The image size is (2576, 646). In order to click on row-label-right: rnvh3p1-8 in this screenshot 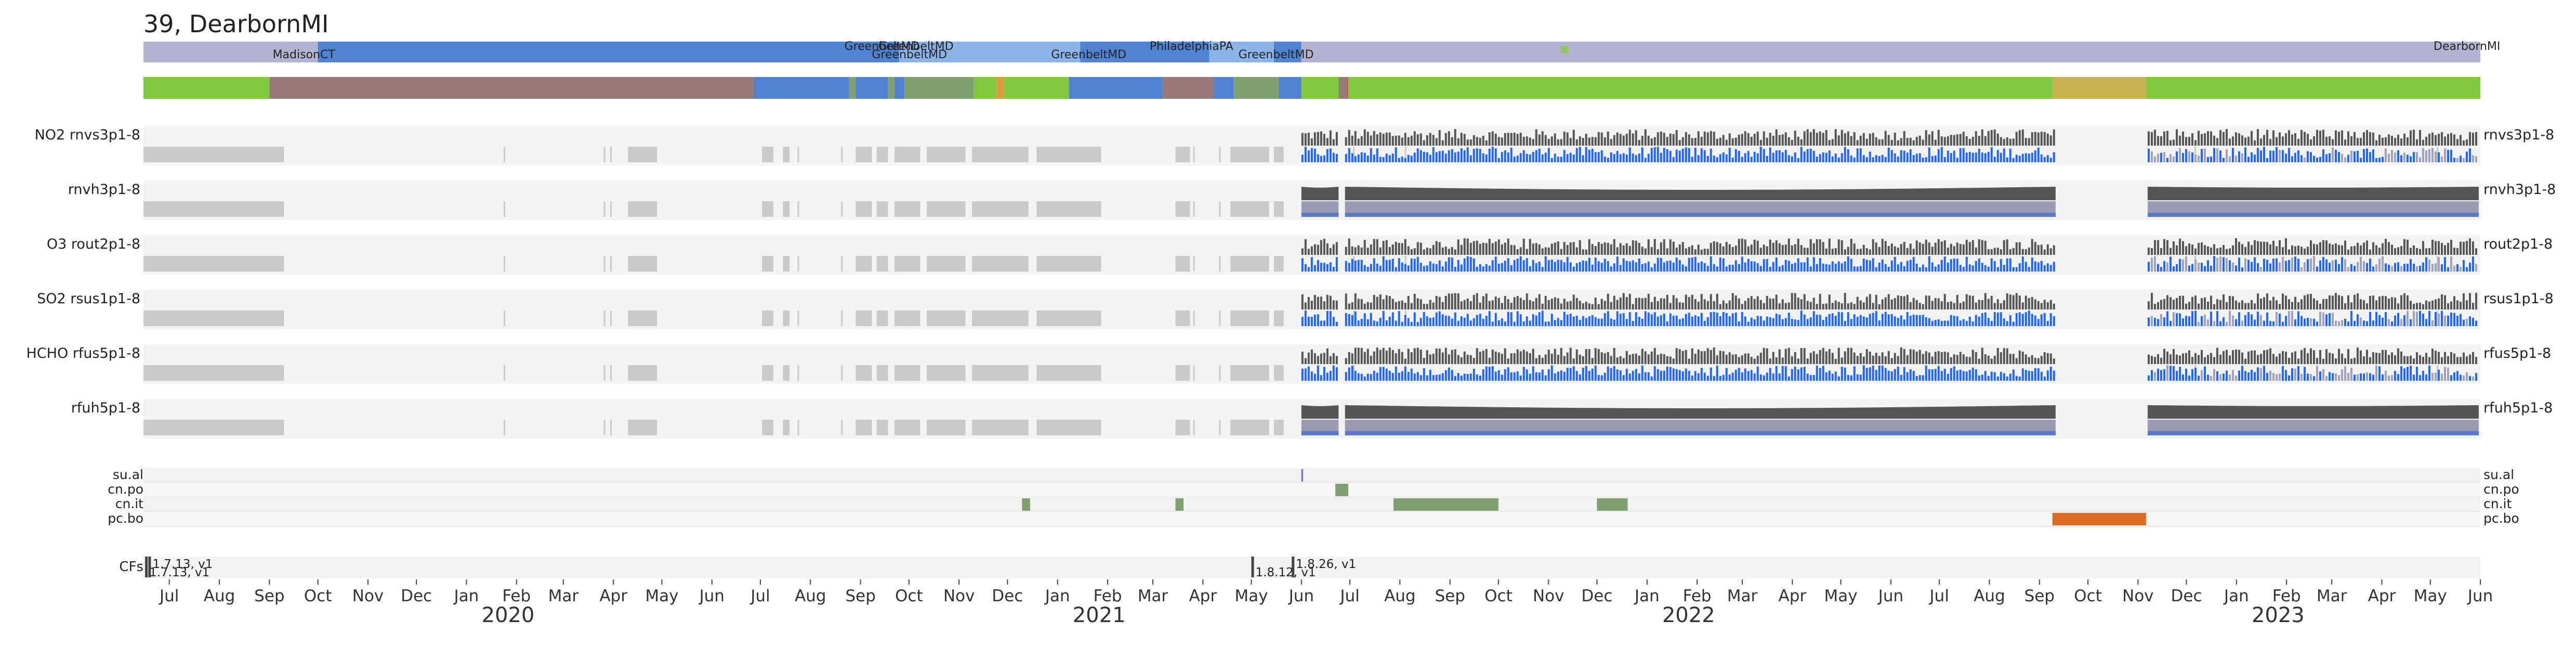, I will do `click(2520, 190)`.